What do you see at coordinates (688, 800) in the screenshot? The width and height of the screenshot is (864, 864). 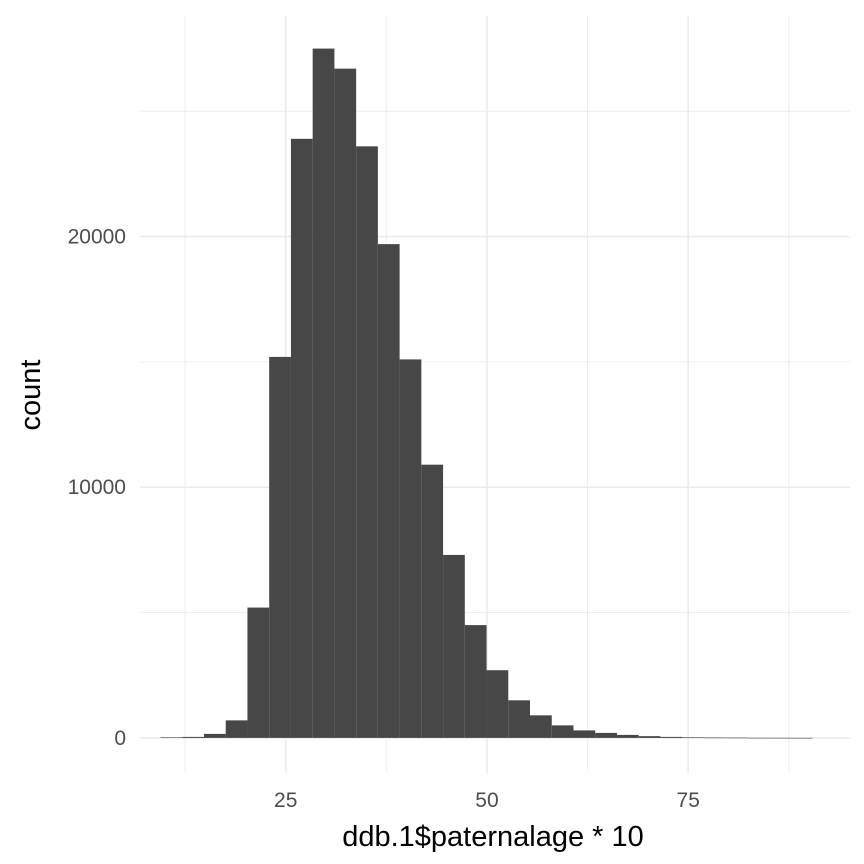 I see `x-tick-label: 75` at bounding box center [688, 800].